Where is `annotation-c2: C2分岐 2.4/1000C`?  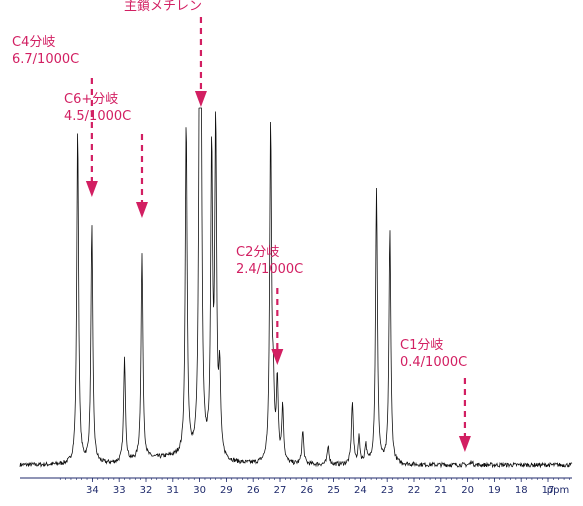
annotation-c2: C2分岐 2.4/1000C is located at coordinates (269, 305).